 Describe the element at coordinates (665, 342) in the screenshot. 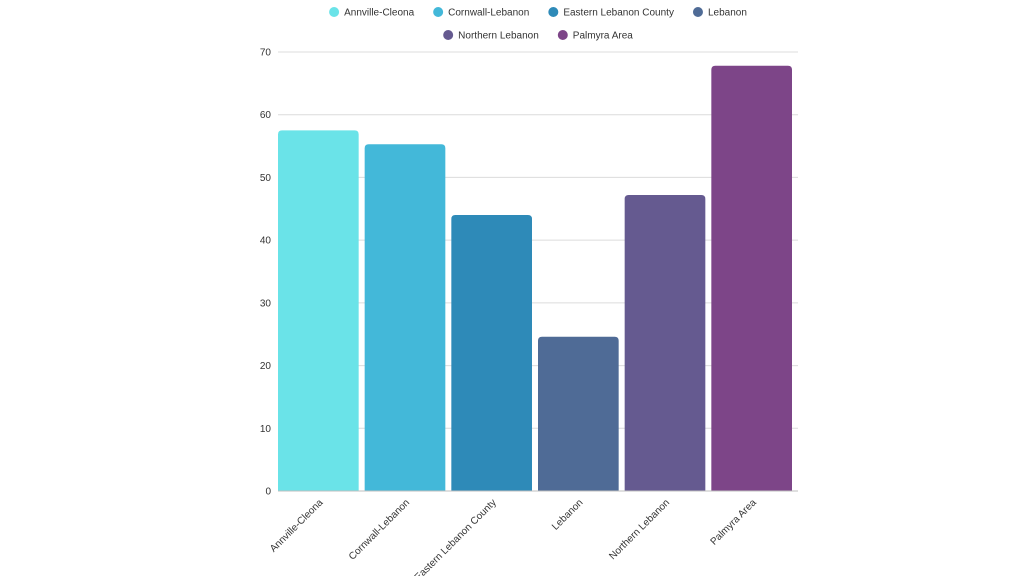

I see `bar-northern-lebanon` at that location.